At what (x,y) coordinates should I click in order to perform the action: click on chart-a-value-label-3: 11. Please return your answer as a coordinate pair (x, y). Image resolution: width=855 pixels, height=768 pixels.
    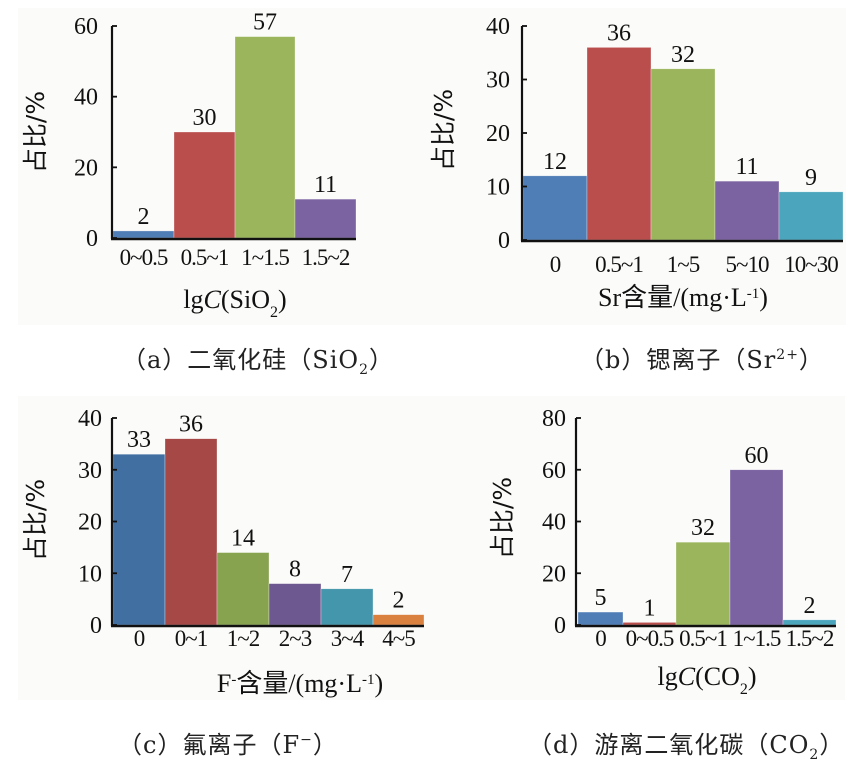
    Looking at the image, I should click on (325, 185).